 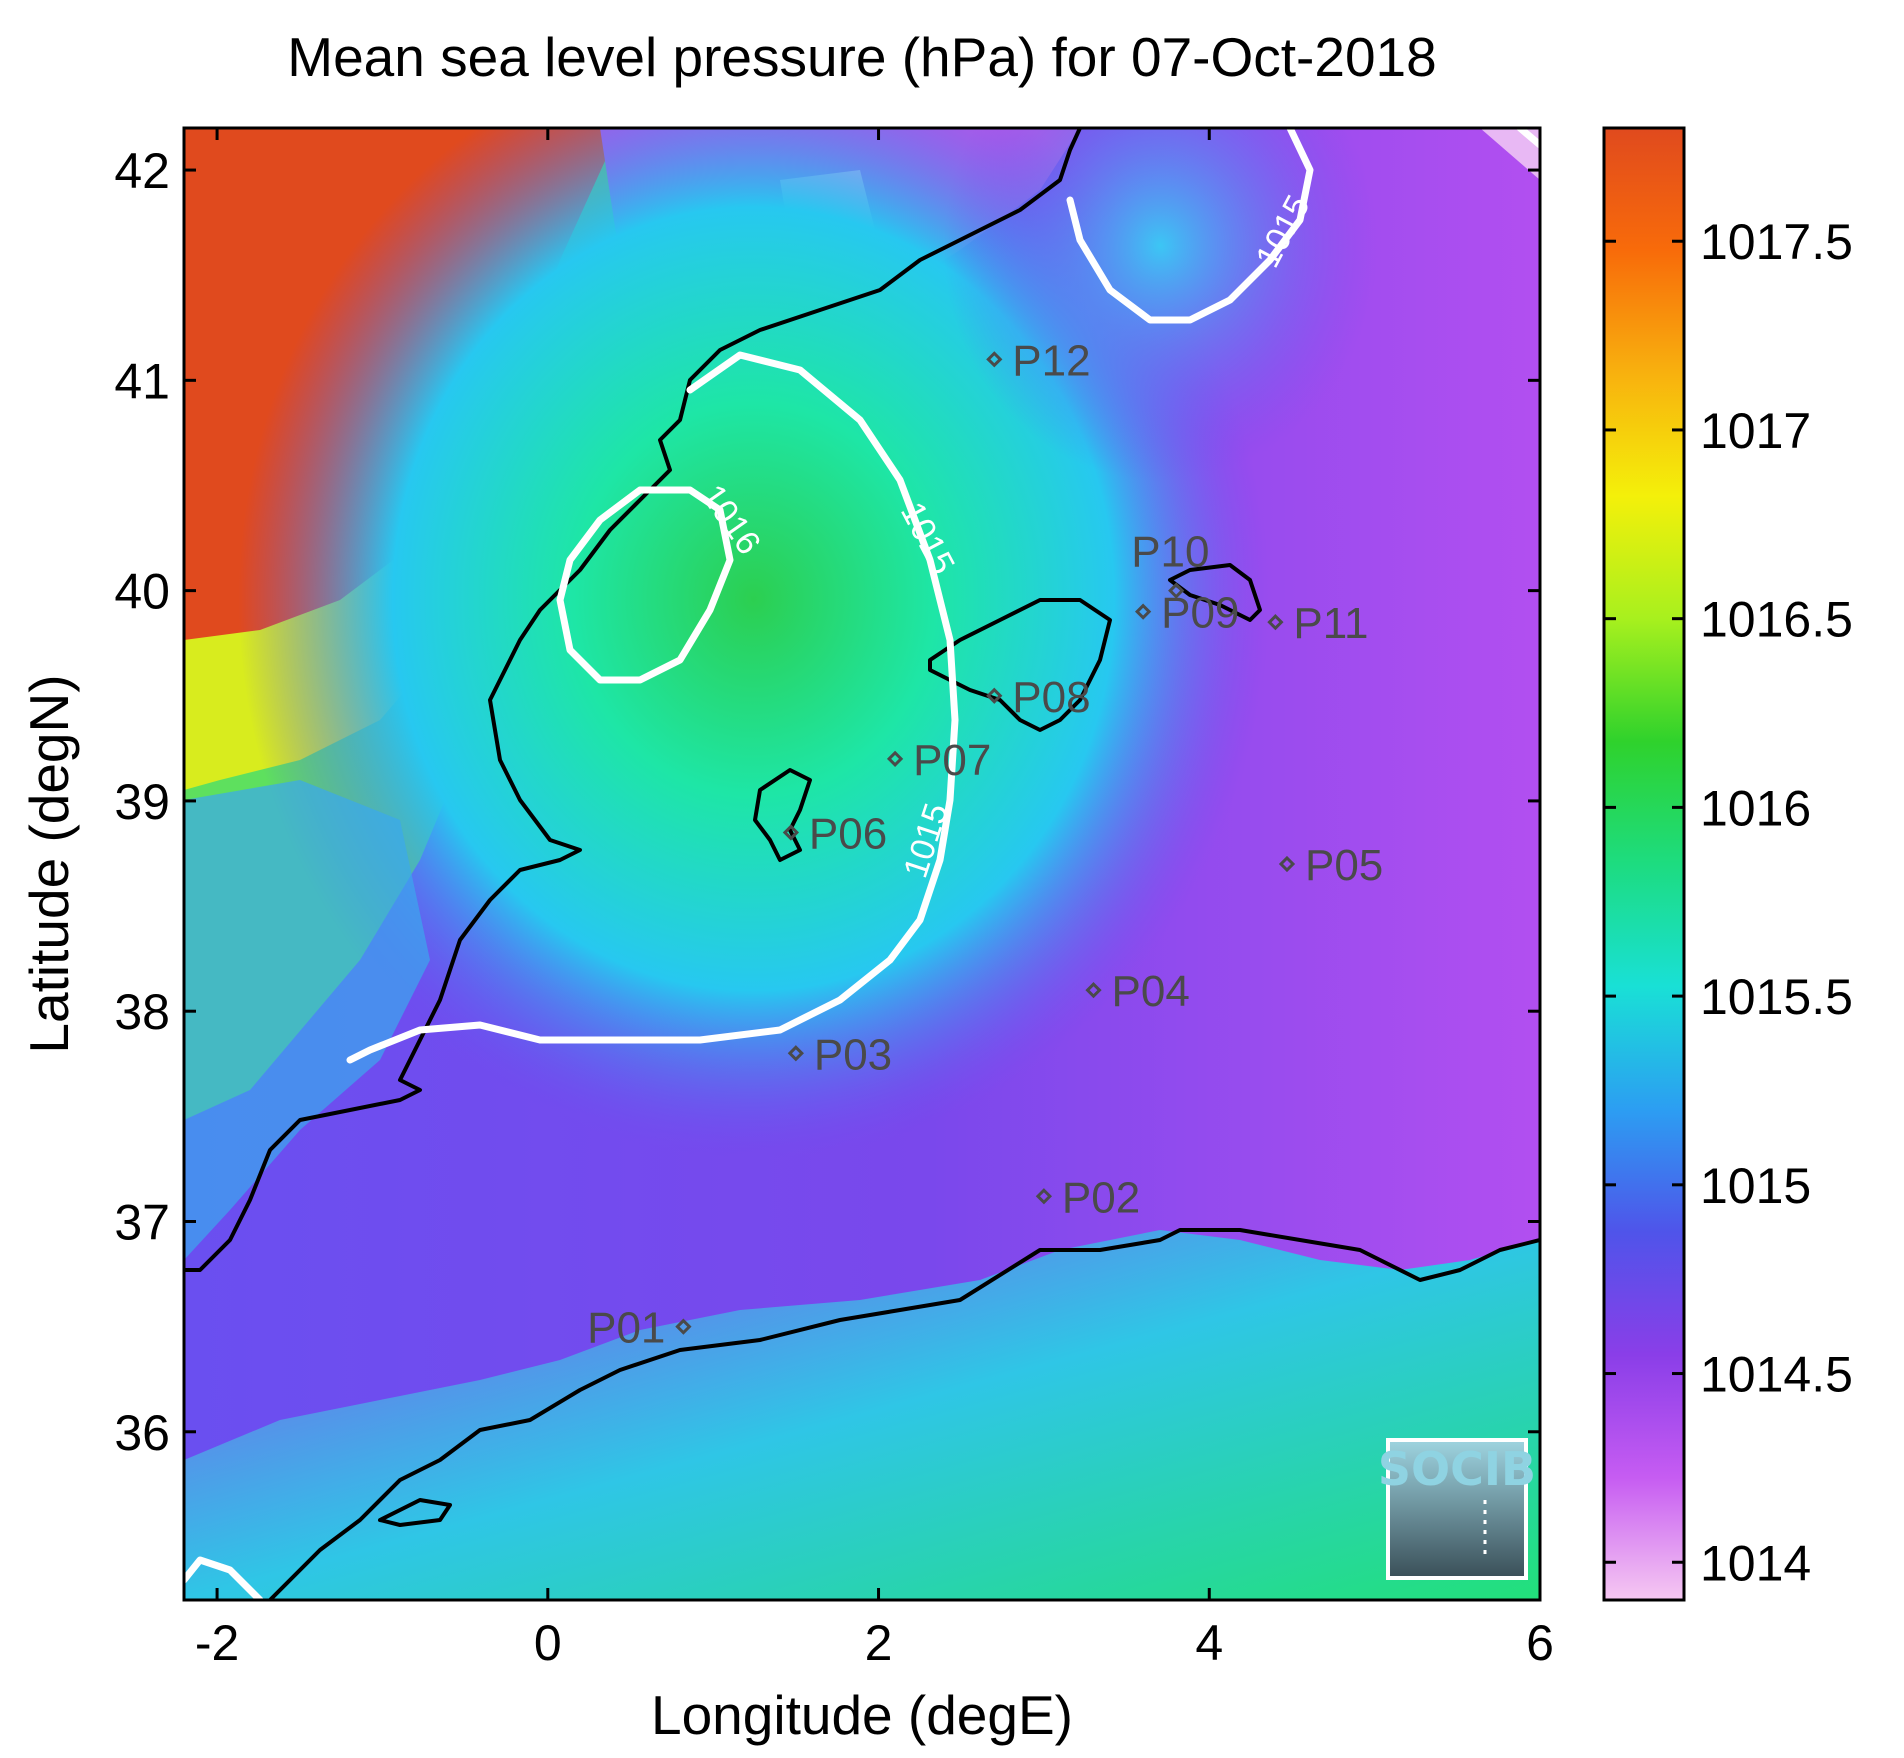 I want to click on station-label: P04, so click(x=1151, y=991).